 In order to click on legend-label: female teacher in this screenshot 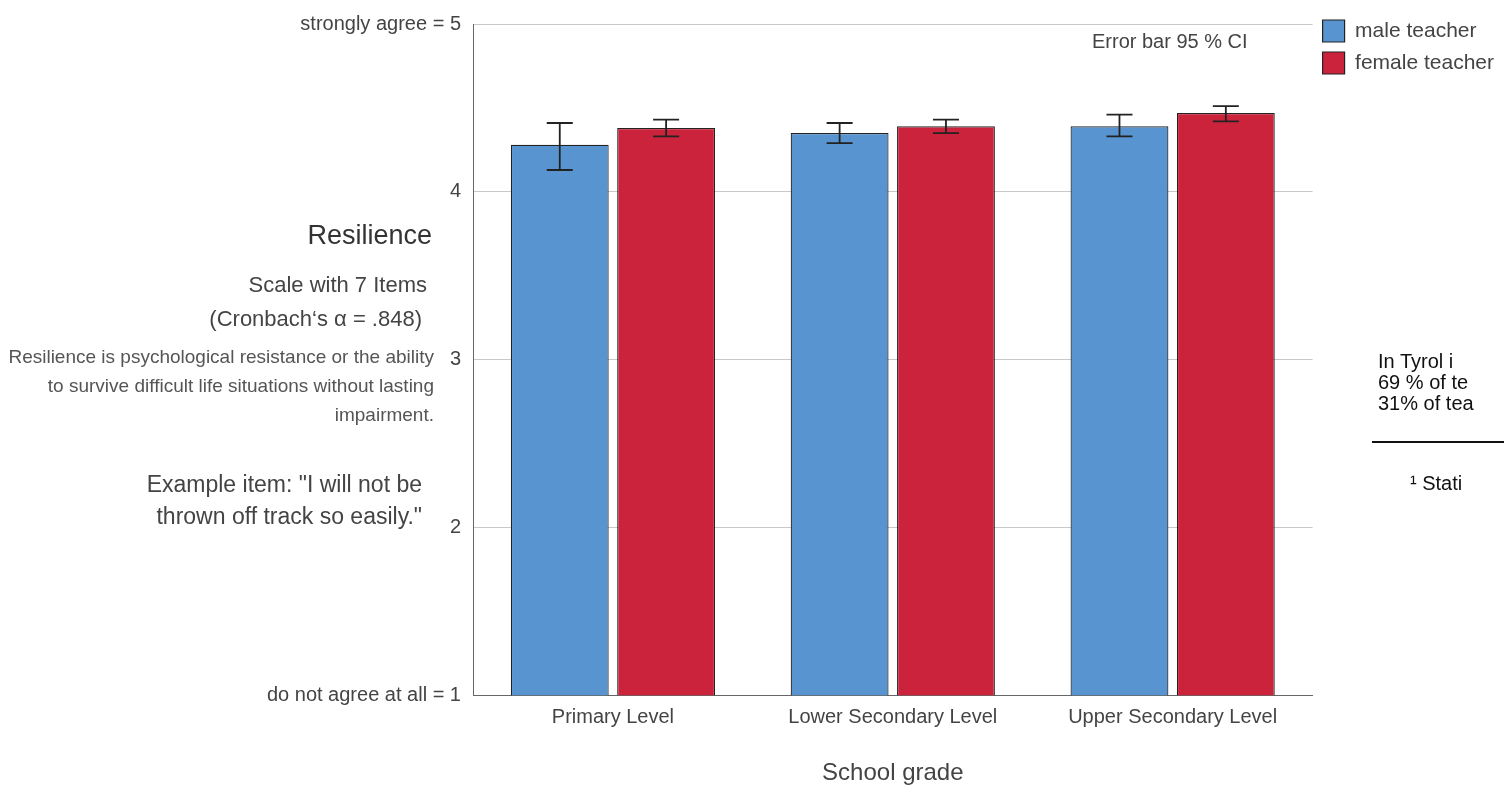, I will do `click(1425, 61)`.